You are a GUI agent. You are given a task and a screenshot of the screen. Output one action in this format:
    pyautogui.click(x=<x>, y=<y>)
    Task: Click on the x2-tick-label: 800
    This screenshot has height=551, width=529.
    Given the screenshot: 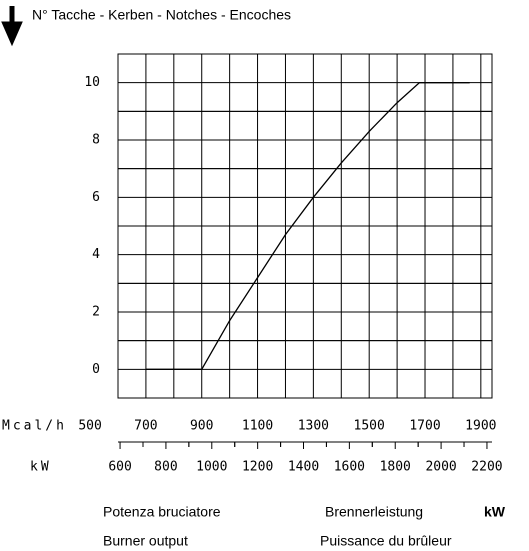 What is the action you would take?
    pyautogui.click(x=165, y=467)
    